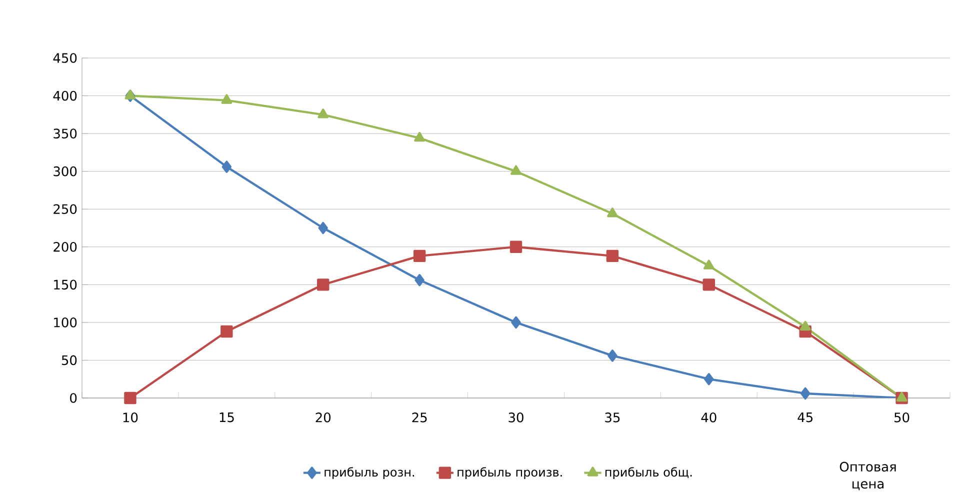 The image size is (965, 496). Describe the element at coordinates (323, 417) in the screenshot. I see `x-tick-label: 20` at that location.